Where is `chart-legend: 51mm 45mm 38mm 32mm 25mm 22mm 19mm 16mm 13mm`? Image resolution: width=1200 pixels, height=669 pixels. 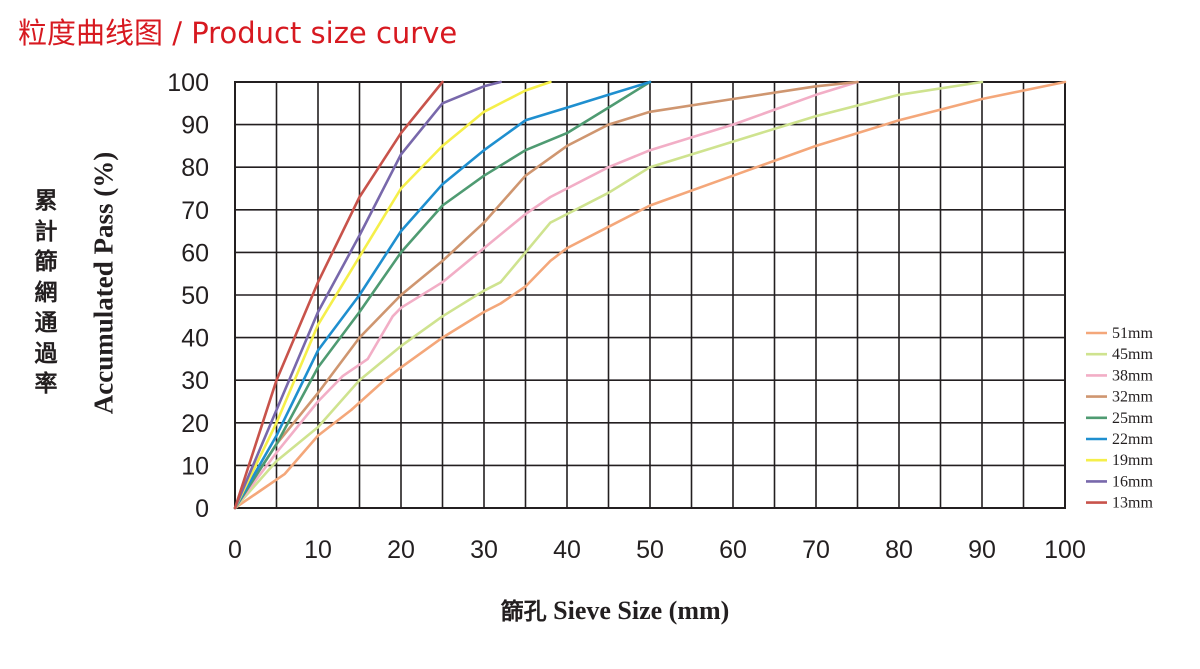 chart-legend: 51mm 45mm 38mm 32mm 25mm 22mm 19mm 16mm 13mm is located at coordinates (1119, 418).